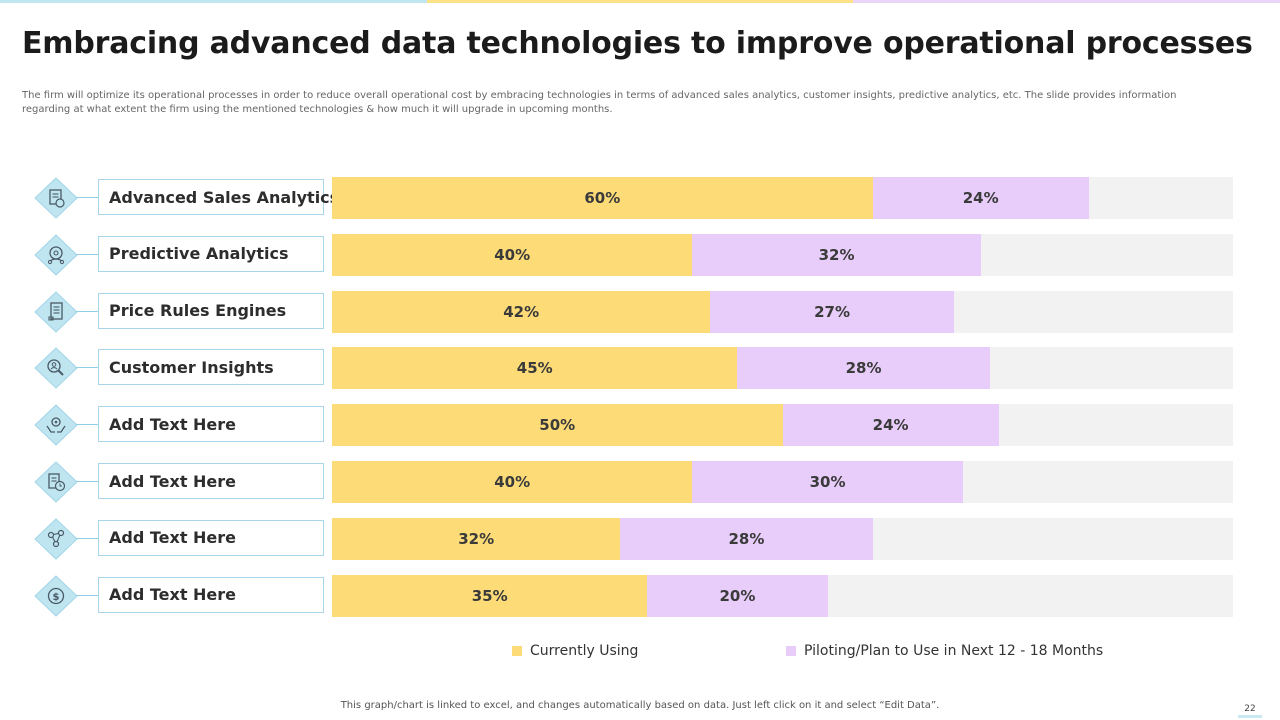  What do you see at coordinates (1066, 1) in the screenshot?
I see `accent-purple` at bounding box center [1066, 1].